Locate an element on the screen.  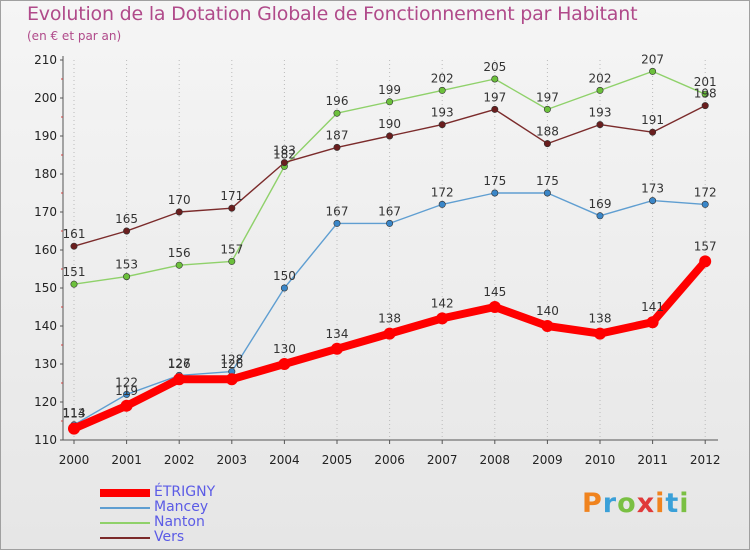
data-label: 167 is located at coordinates (337, 211).